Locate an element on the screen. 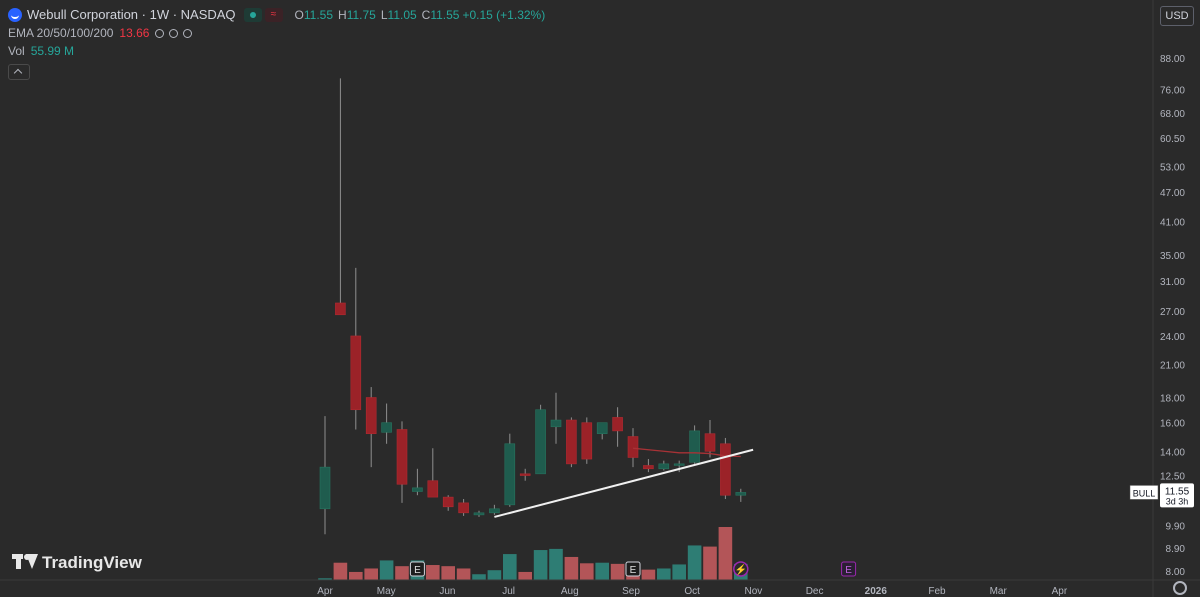 Image resolution: width=1200 pixels, height=597 pixels. vol-label: Vol is located at coordinates (16, 51).